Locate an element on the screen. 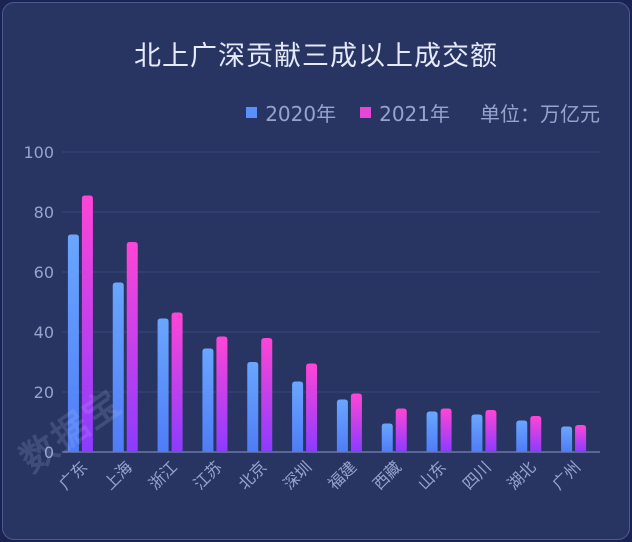  x-tick-label: 西藏 is located at coordinates (387, 475).